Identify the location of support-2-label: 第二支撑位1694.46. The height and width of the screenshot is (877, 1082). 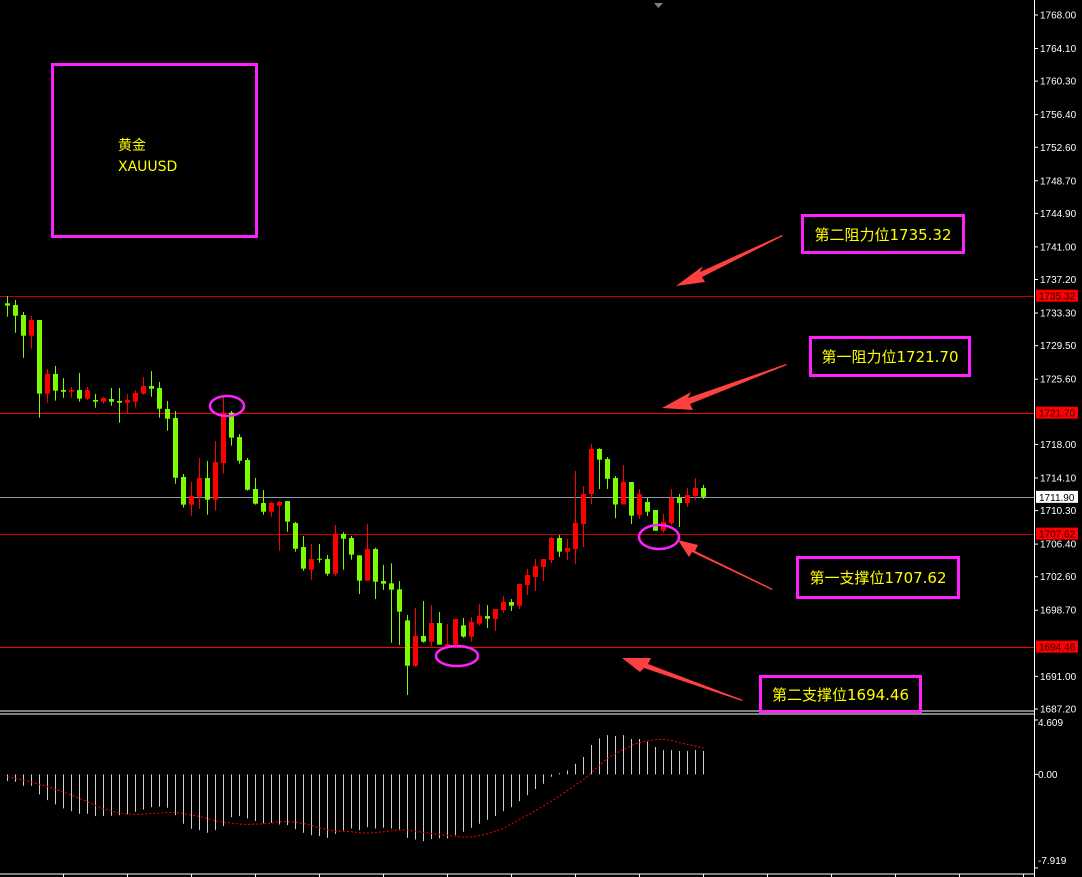
(840, 694).